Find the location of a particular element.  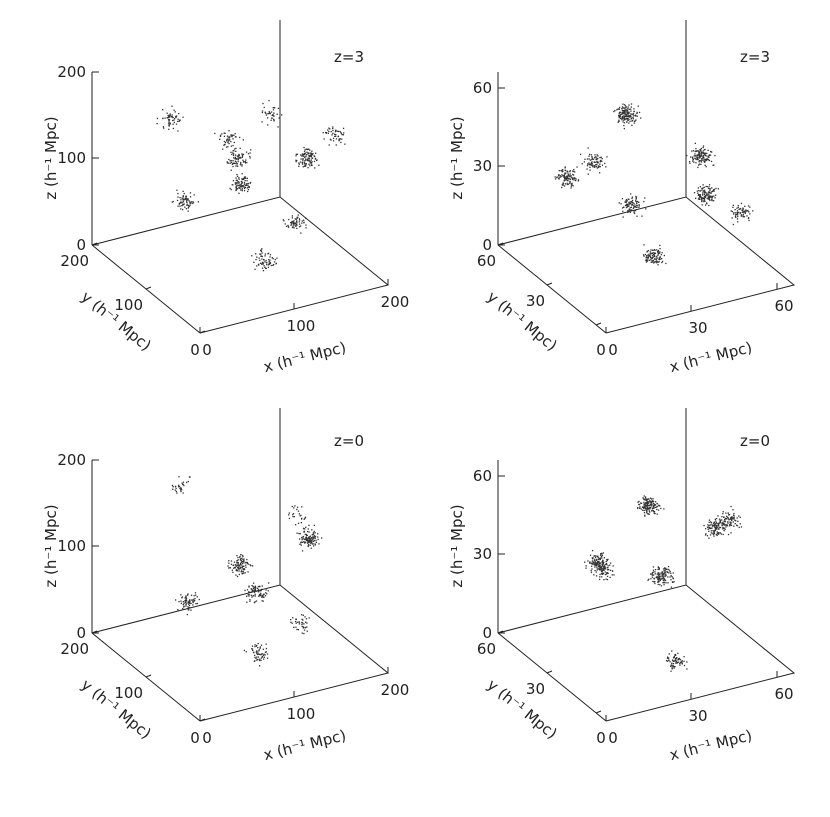

z-tick-label: 0 is located at coordinates (81, 633).